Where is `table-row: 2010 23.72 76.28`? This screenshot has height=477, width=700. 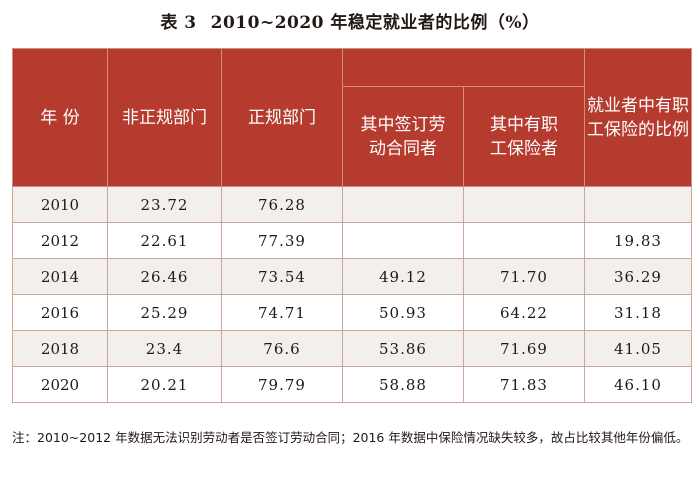 table-row: 2010 23.72 76.28 is located at coordinates (352, 204).